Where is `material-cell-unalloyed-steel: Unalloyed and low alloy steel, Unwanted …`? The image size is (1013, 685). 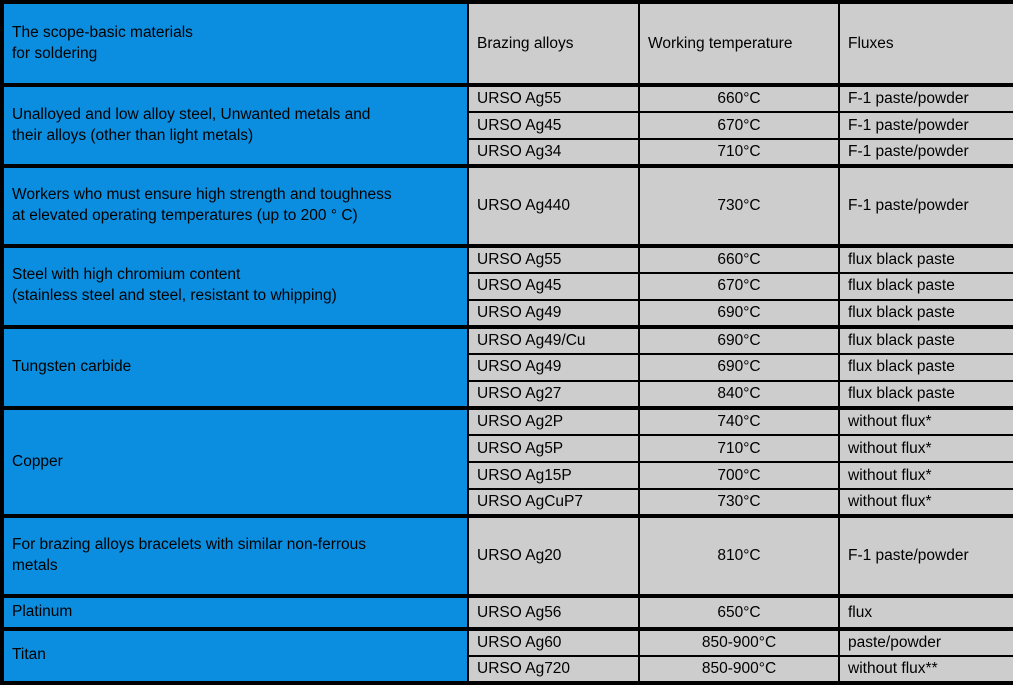
material-cell-unalloyed-steel: Unalloyed and low alloy steel, Unwanted … is located at coordinates (235, 125).